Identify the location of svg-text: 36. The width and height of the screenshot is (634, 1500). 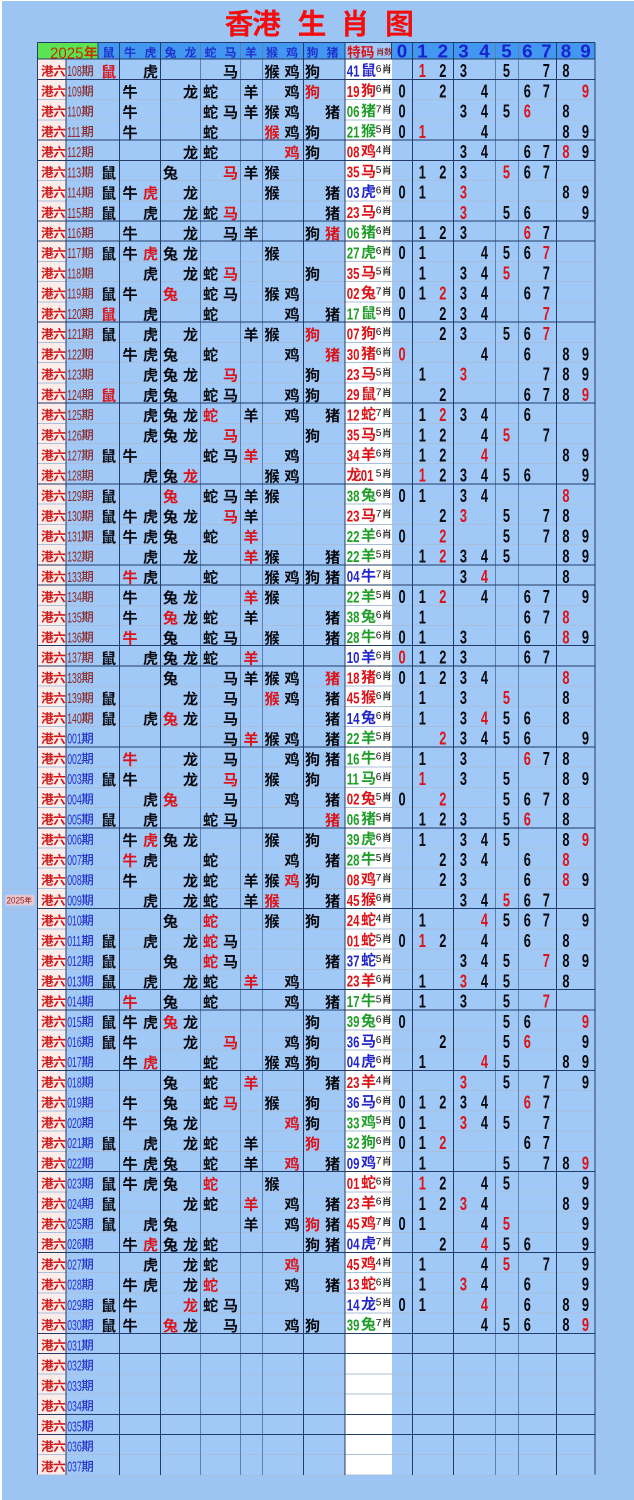
(353, 1103).